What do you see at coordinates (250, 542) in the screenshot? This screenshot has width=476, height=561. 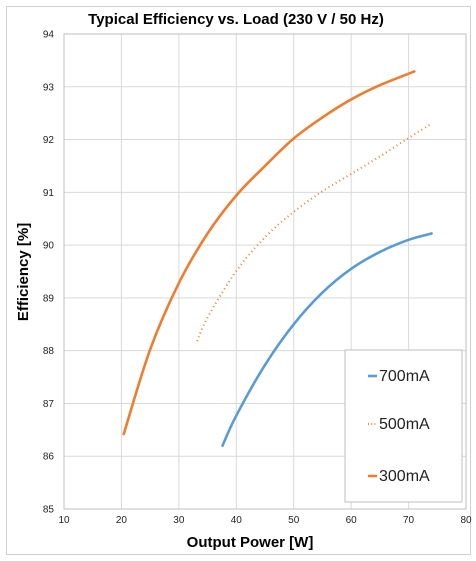 I see `x-axis-title: Output Power [W]` at bounding box center [250, 542].